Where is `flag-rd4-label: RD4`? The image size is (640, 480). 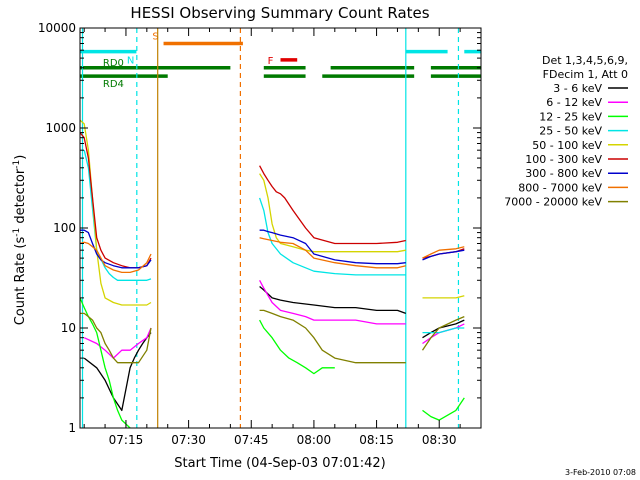
flag-rd4-label: RD4 is located at coordinates (113, 84).